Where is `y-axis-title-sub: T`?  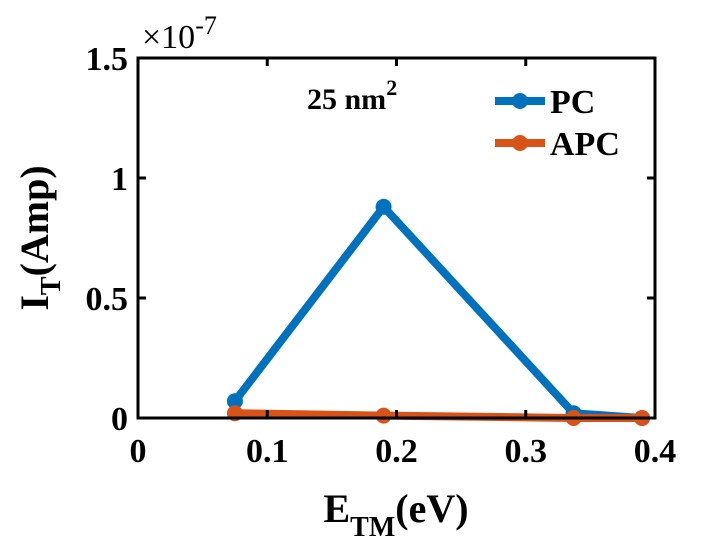 y-axis-title-sub: T is located at coordinates (51, 285).